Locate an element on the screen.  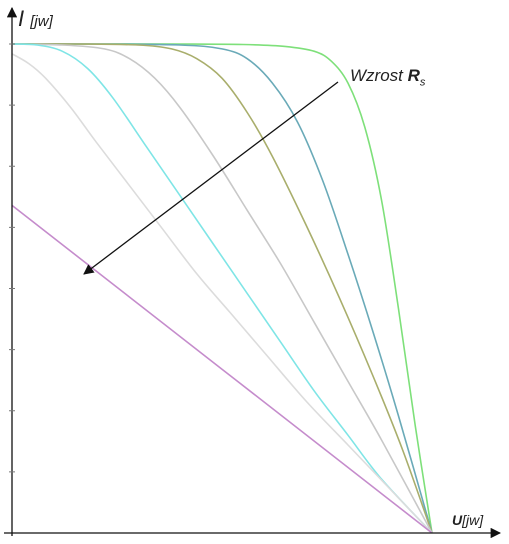
x-axis-label: U[jw] is located at coordinates (468, 520).